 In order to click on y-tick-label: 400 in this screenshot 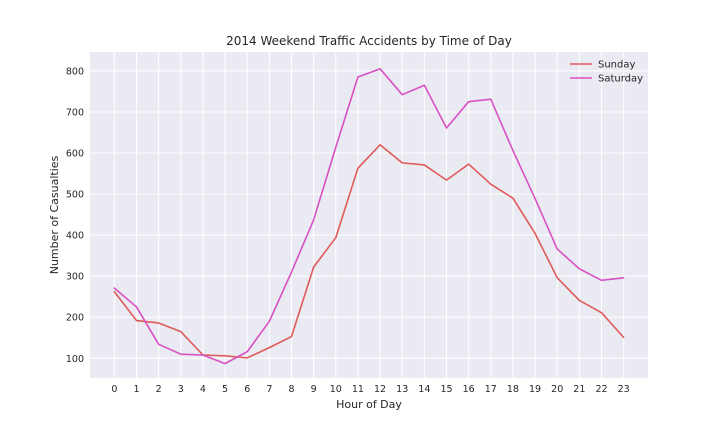, I will do `click(75, 236)`.